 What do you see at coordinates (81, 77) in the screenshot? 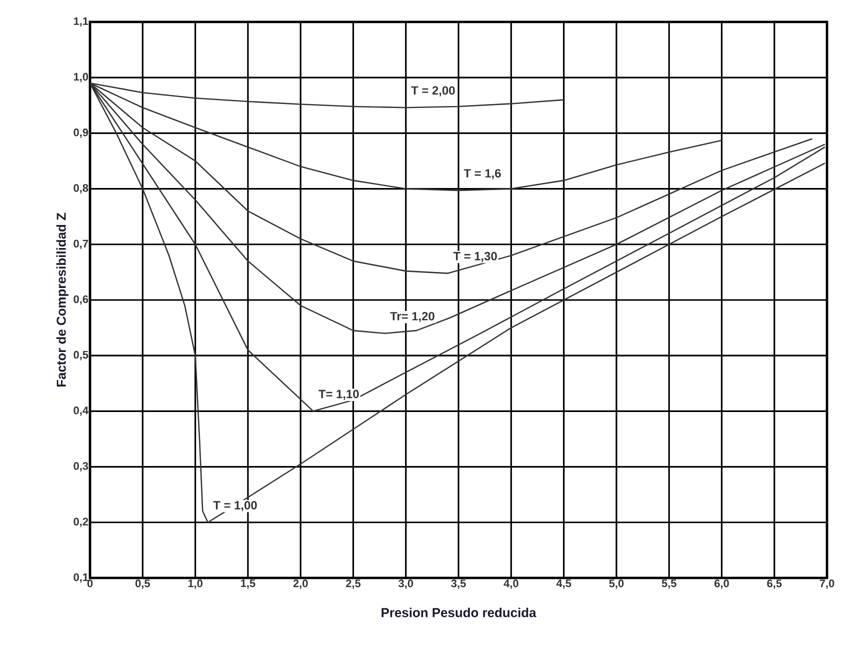
I see `y-tick-label: 1,0` at bounding box center [81, 77].